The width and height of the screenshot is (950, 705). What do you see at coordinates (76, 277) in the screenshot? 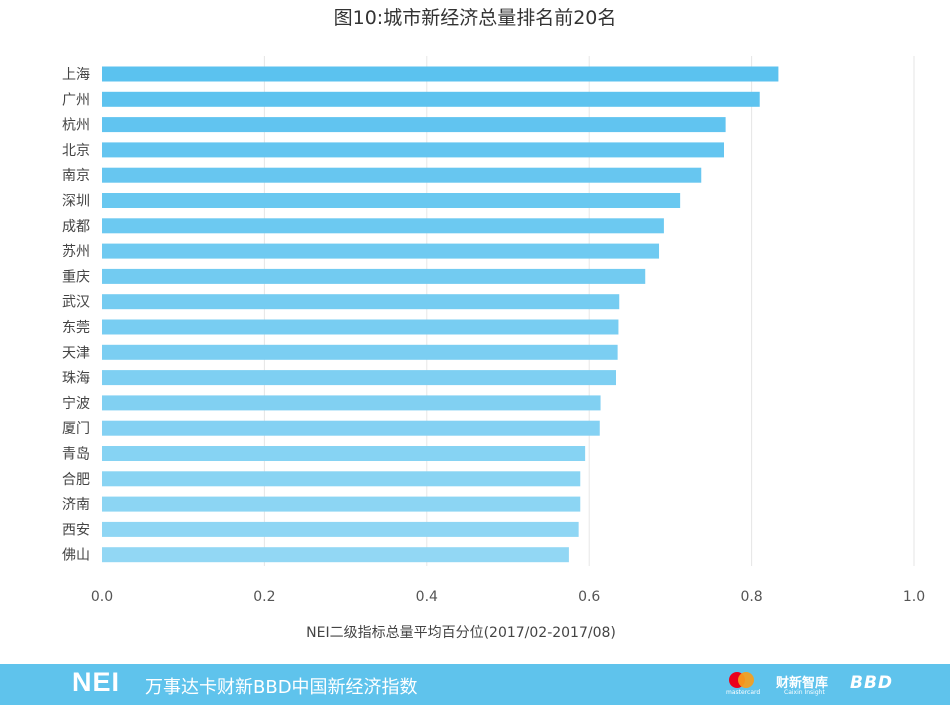
I see `category-label: 重庆` at bounding box center [76, 277].